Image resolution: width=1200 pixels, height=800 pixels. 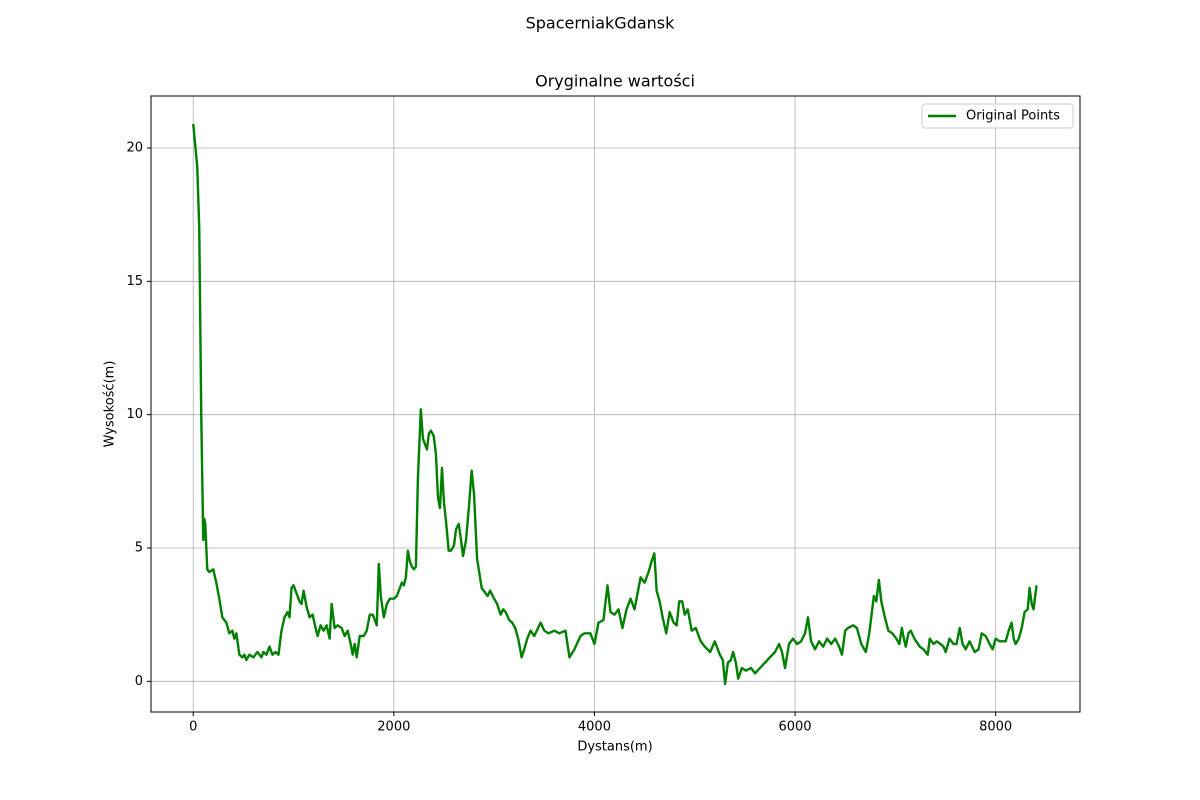 What do you see at coordinates (794, 727) in the screenshot?
I see `x-tick-label: 6000` at bounding box center [794, 727].